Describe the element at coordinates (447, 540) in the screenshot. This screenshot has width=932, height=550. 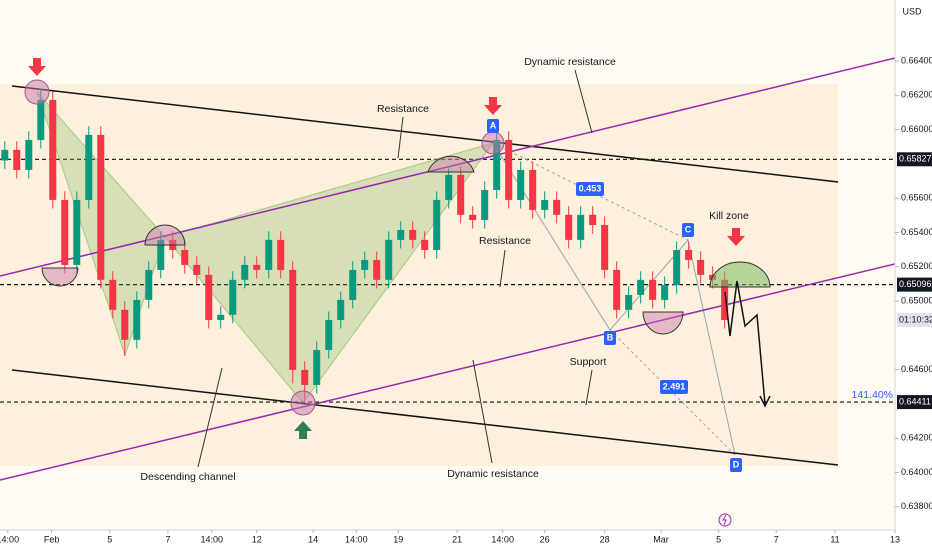
I see `time-axis` at that location.